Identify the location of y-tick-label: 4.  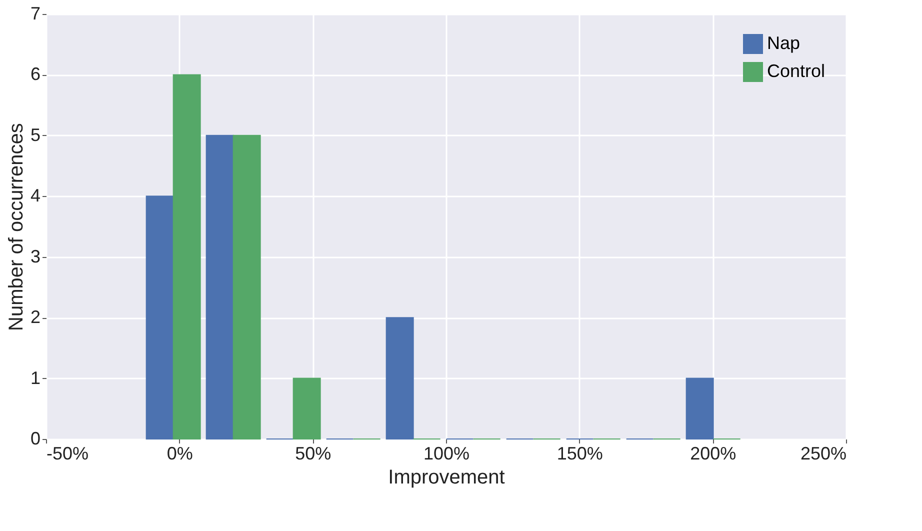
(35, 196).